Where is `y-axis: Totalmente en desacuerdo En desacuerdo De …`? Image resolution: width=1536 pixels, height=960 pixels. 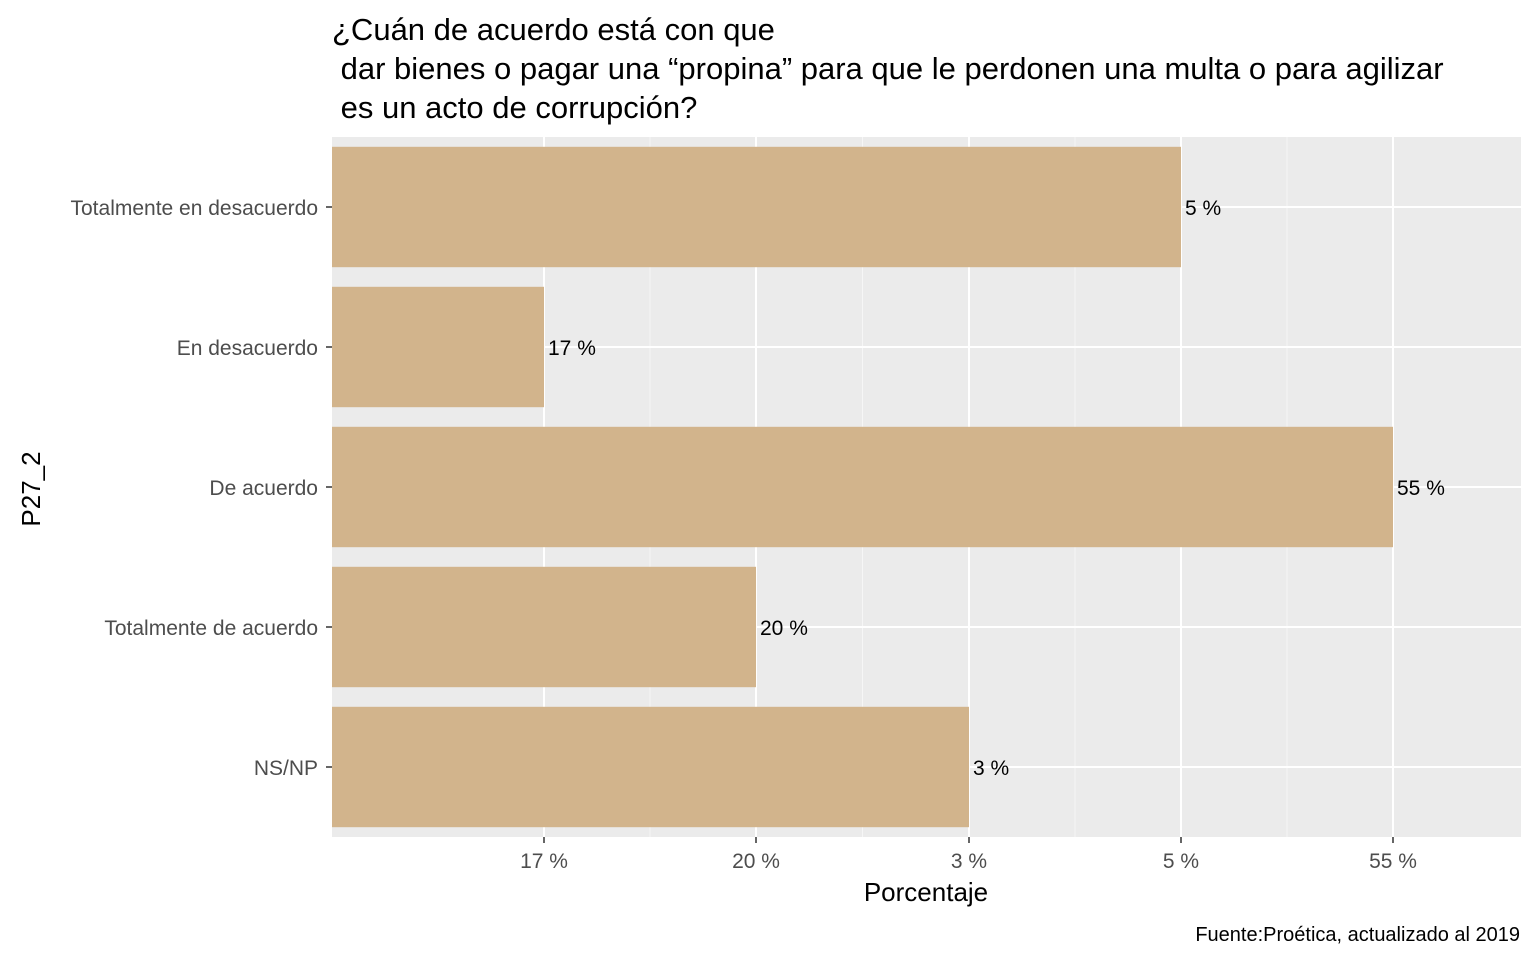 y-axis: Totalmente en desacuerdo En desacuerdo De … is located at coordinates (201, 488).